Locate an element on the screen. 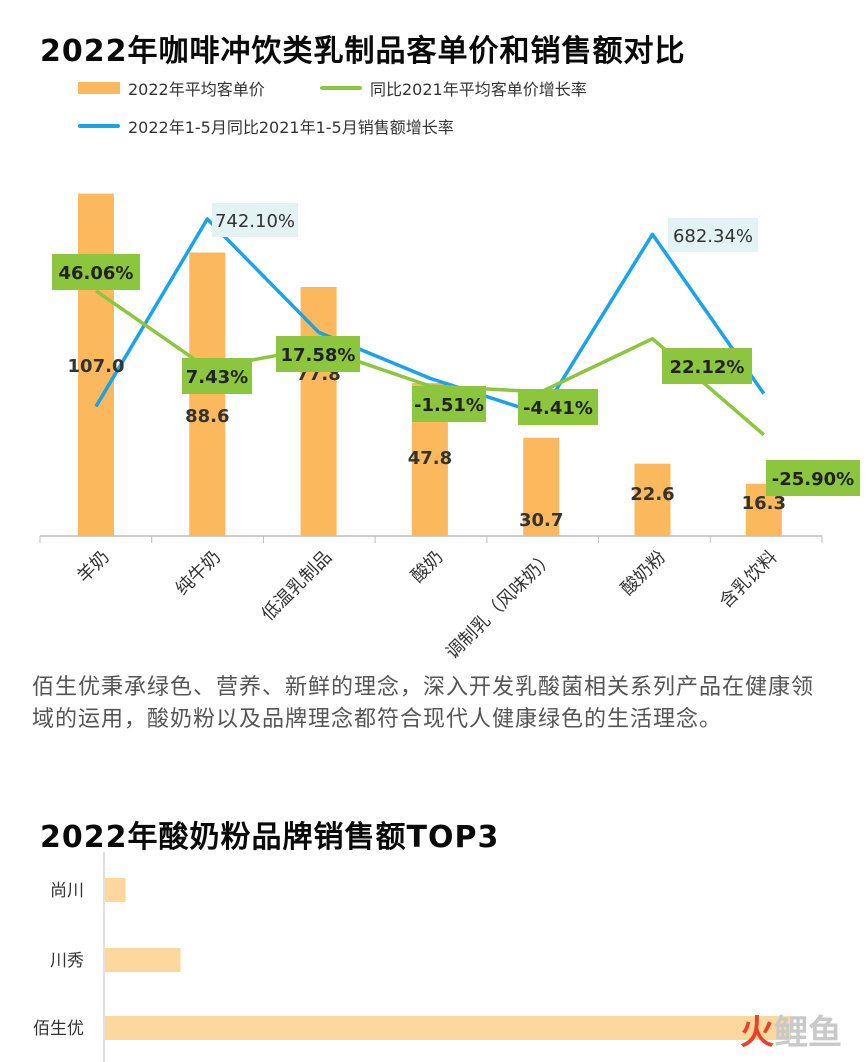 The image size is (866, 1062). bar-value-label: 47.8 is located at coordinates (430, 458).